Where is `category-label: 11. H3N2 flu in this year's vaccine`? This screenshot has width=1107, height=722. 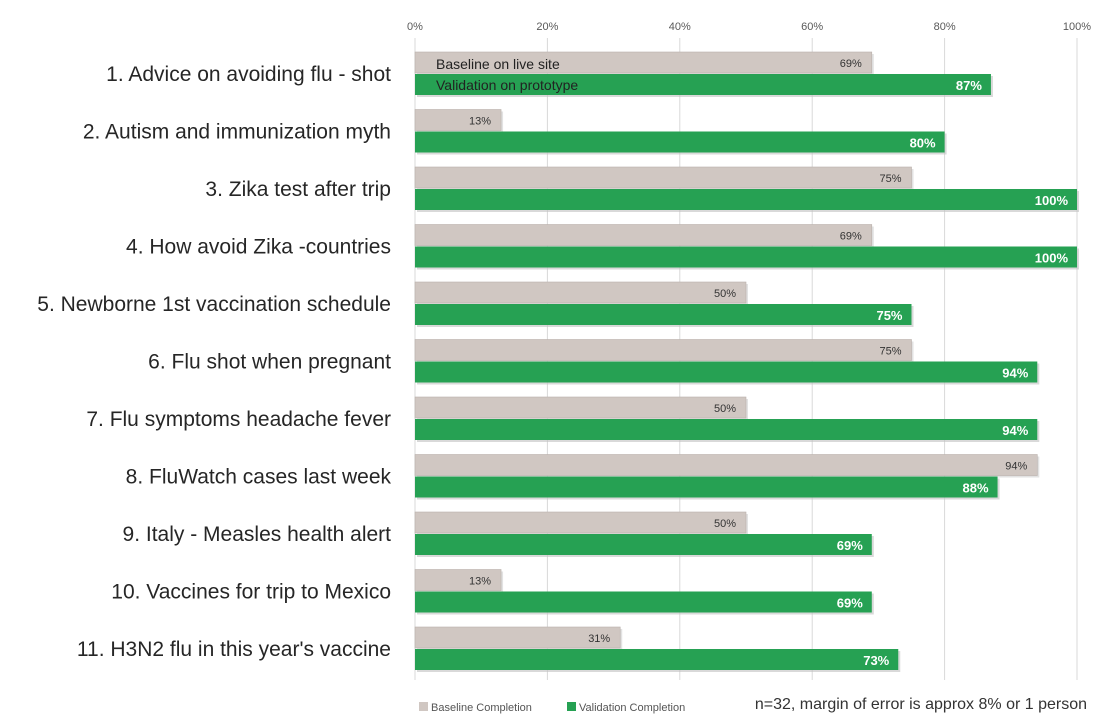 category-label: 11. H3N2 flu in this year's vaccine is located at coordinates (234, 649).